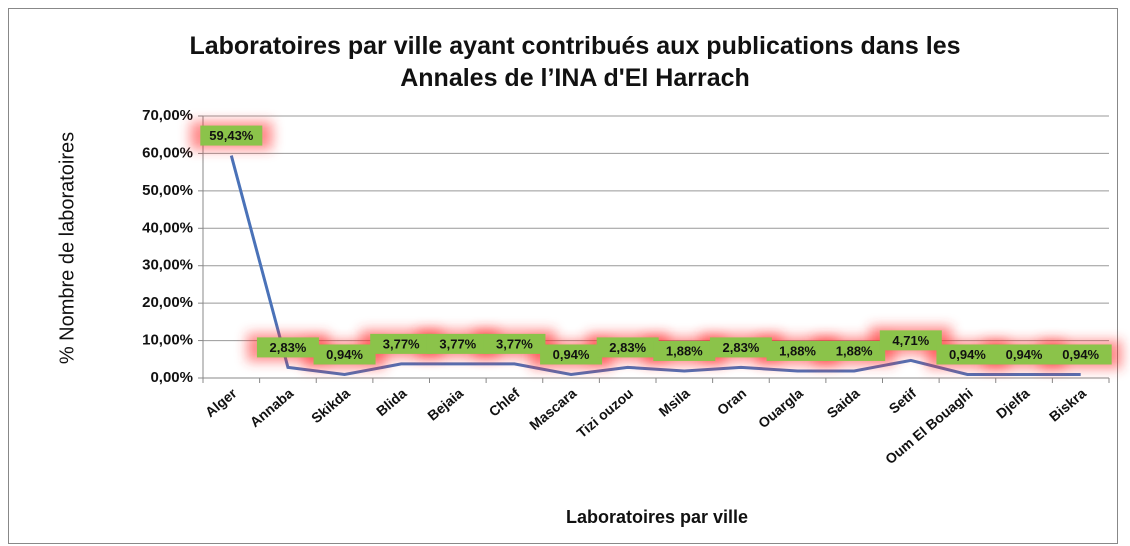  What do you see at coordinates (674, 402) in the screenshot?
I see `x-tick-label: Msila` at bounding box center [674, 402].